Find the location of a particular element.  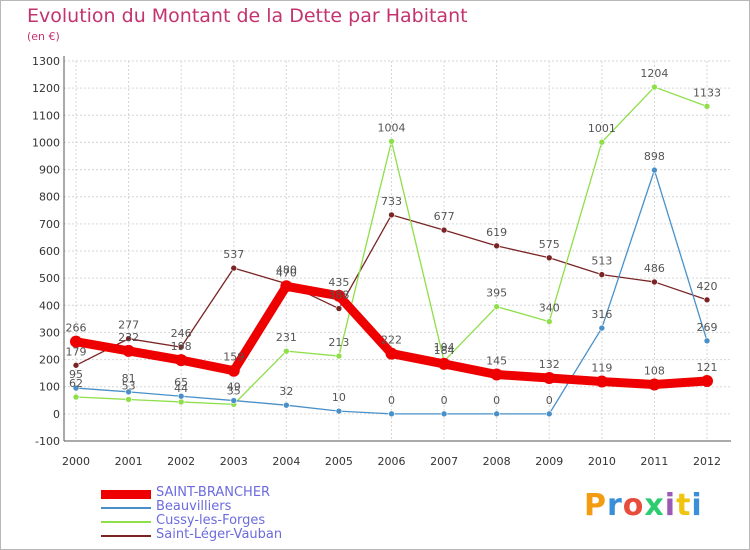

data-label: 108 is located at coordinates (654, 371).